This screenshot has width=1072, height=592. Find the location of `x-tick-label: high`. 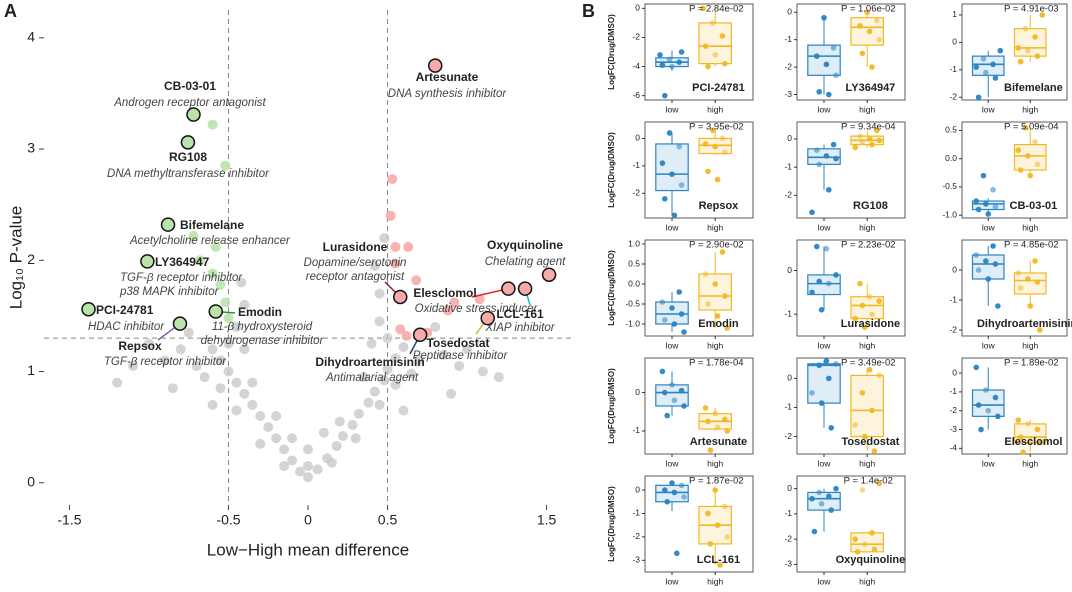

x-tick-label: high is located at coordinates (715, 109).